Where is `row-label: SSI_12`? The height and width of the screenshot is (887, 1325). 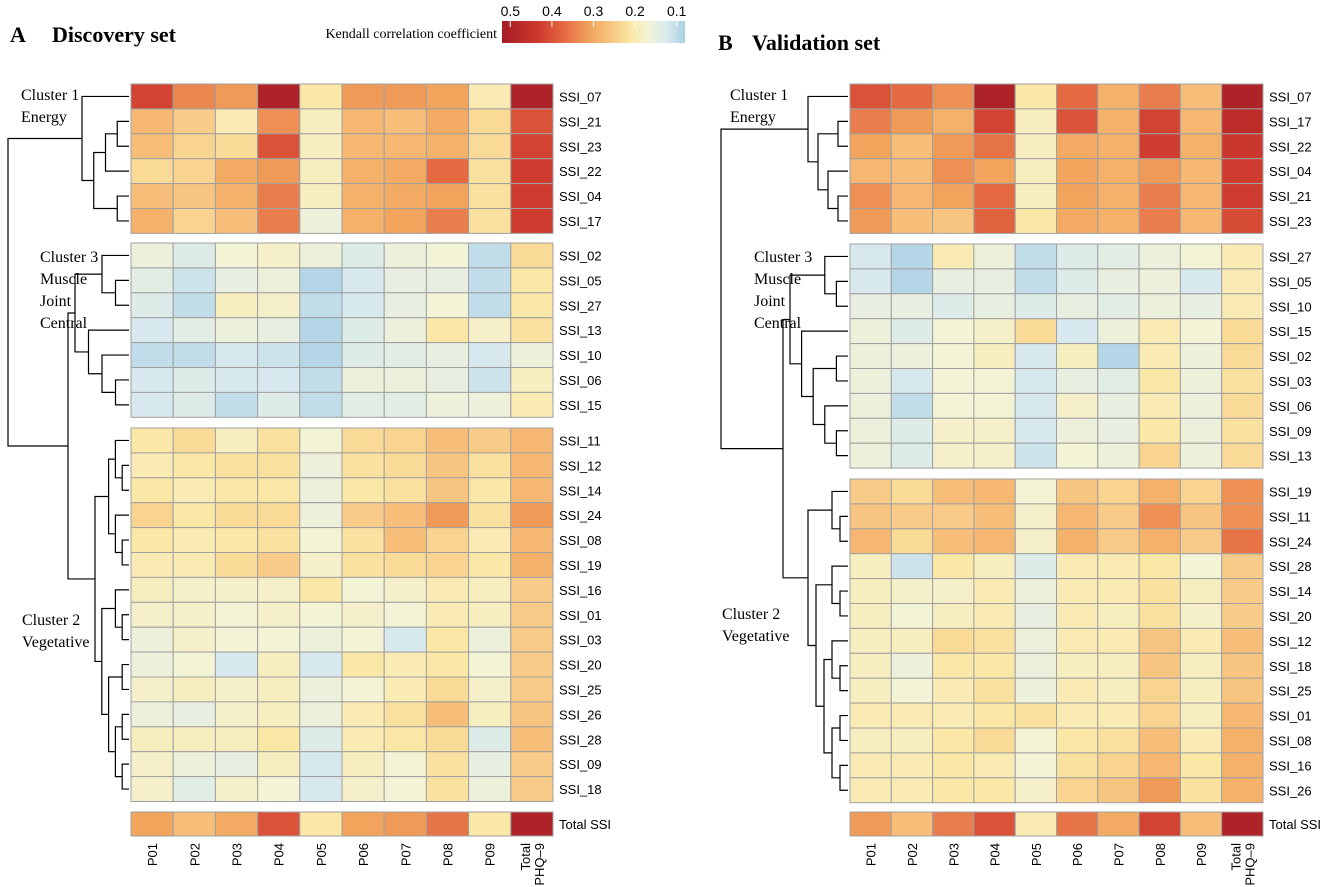
row-label: SSI_12 is located at coordinates (580, 465).